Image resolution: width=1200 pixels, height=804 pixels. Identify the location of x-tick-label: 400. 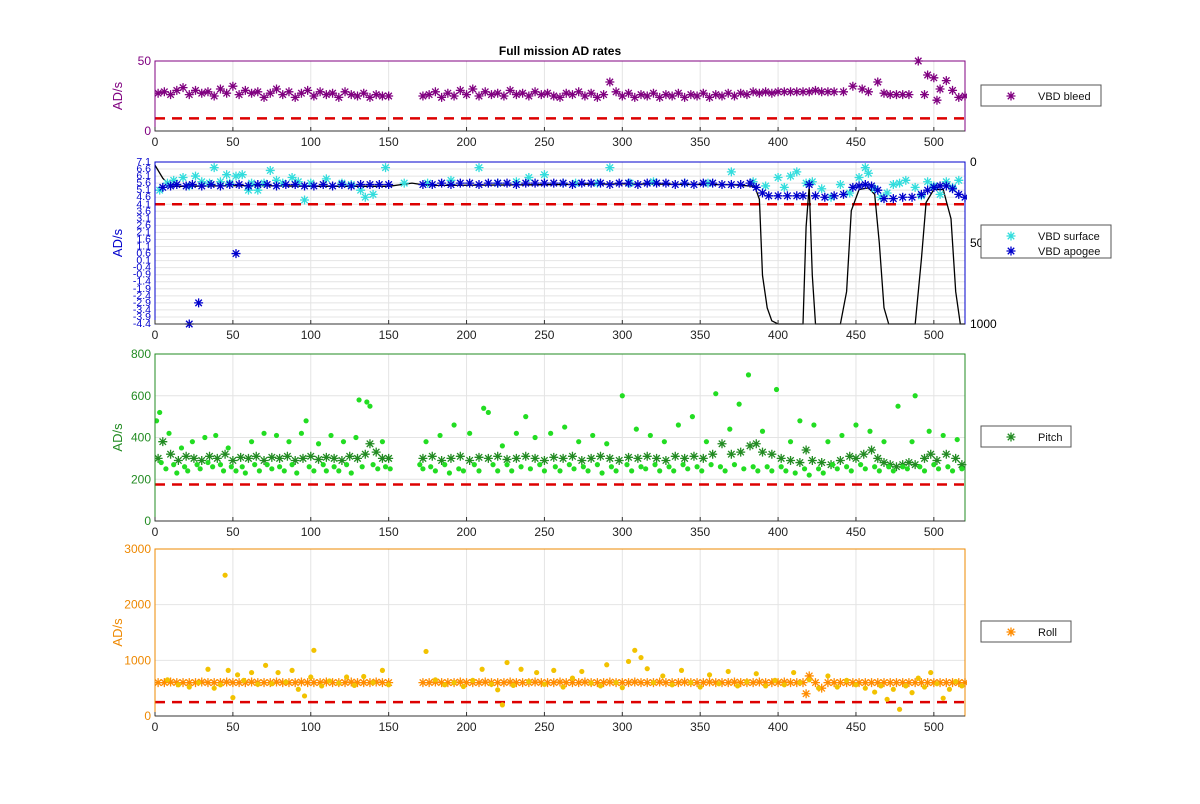
(778, 532).